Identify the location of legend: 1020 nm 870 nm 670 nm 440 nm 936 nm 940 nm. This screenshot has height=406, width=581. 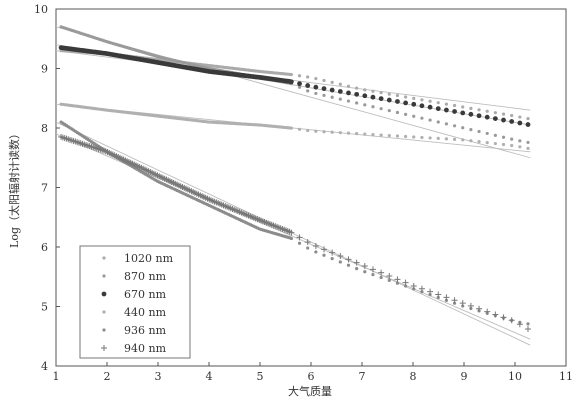
(135, 302).